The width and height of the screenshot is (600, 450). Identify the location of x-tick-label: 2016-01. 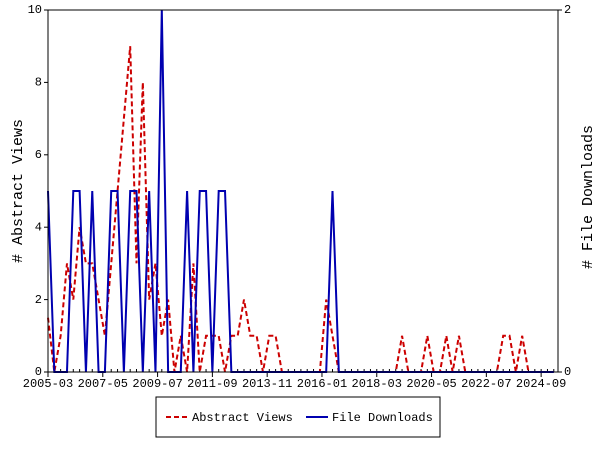
(322, 384).